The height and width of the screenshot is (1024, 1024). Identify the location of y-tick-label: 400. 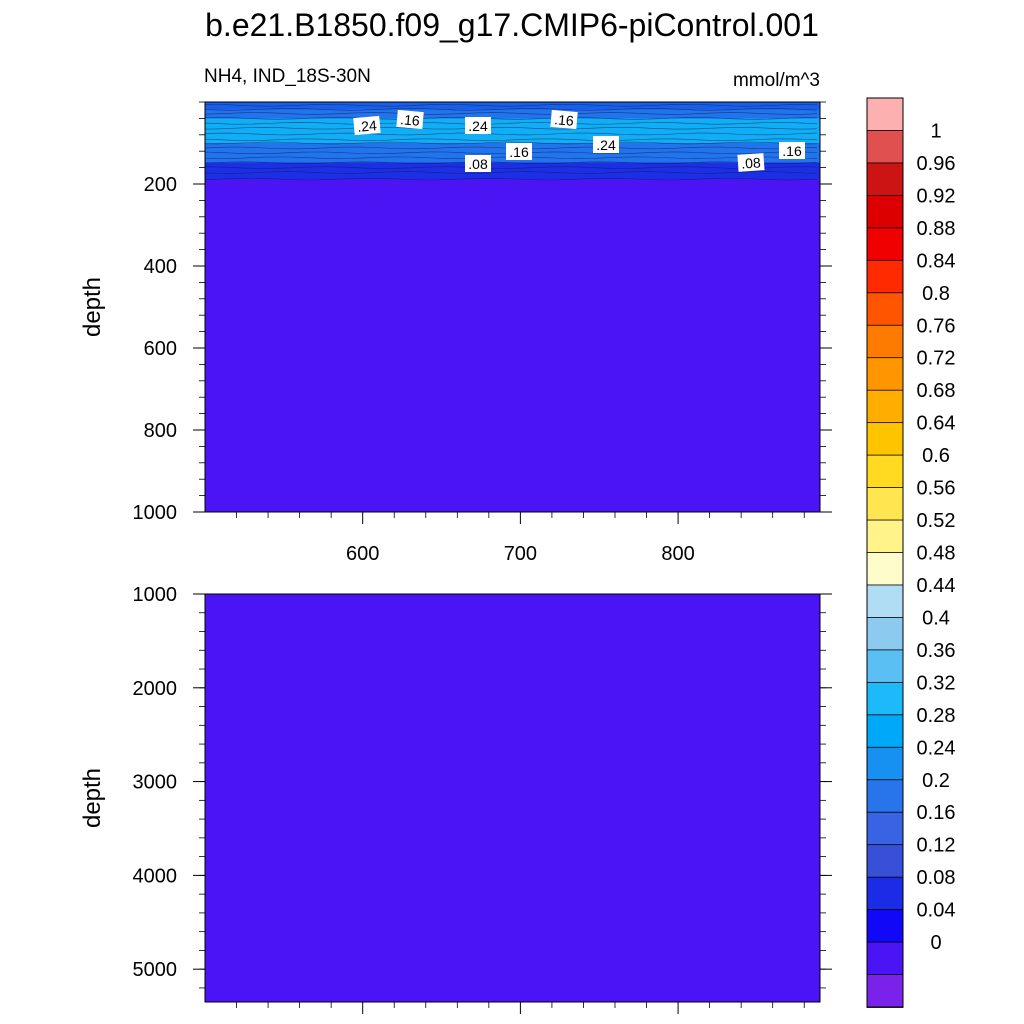
(160, 267).